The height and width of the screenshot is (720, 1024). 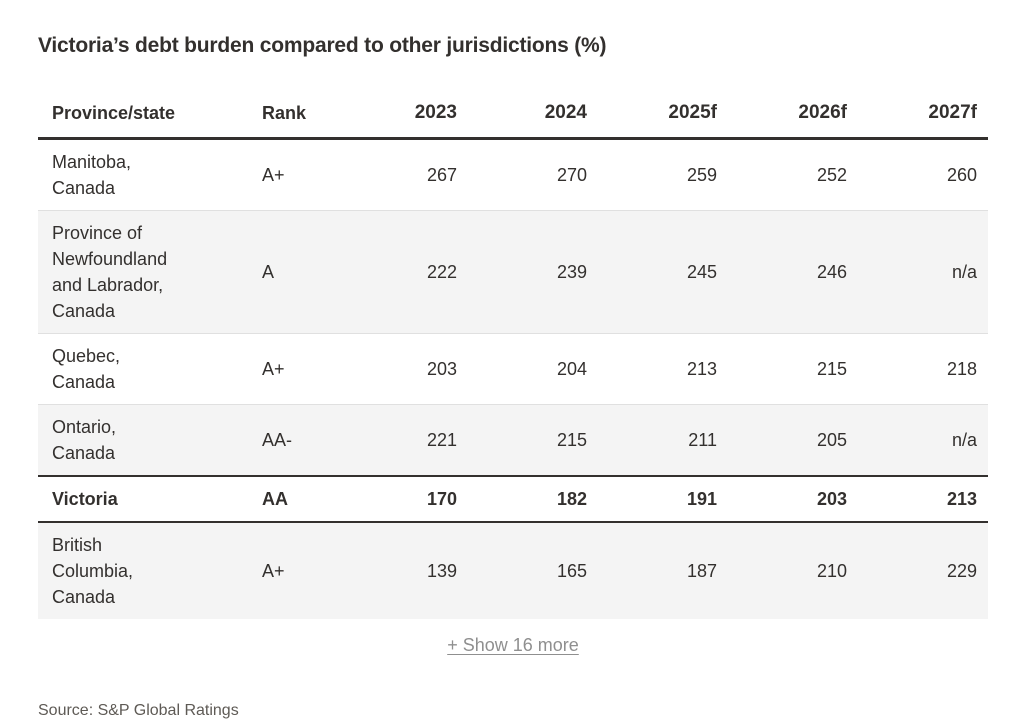 I want to click on value-cell: 182, so click(x=571, y=499).